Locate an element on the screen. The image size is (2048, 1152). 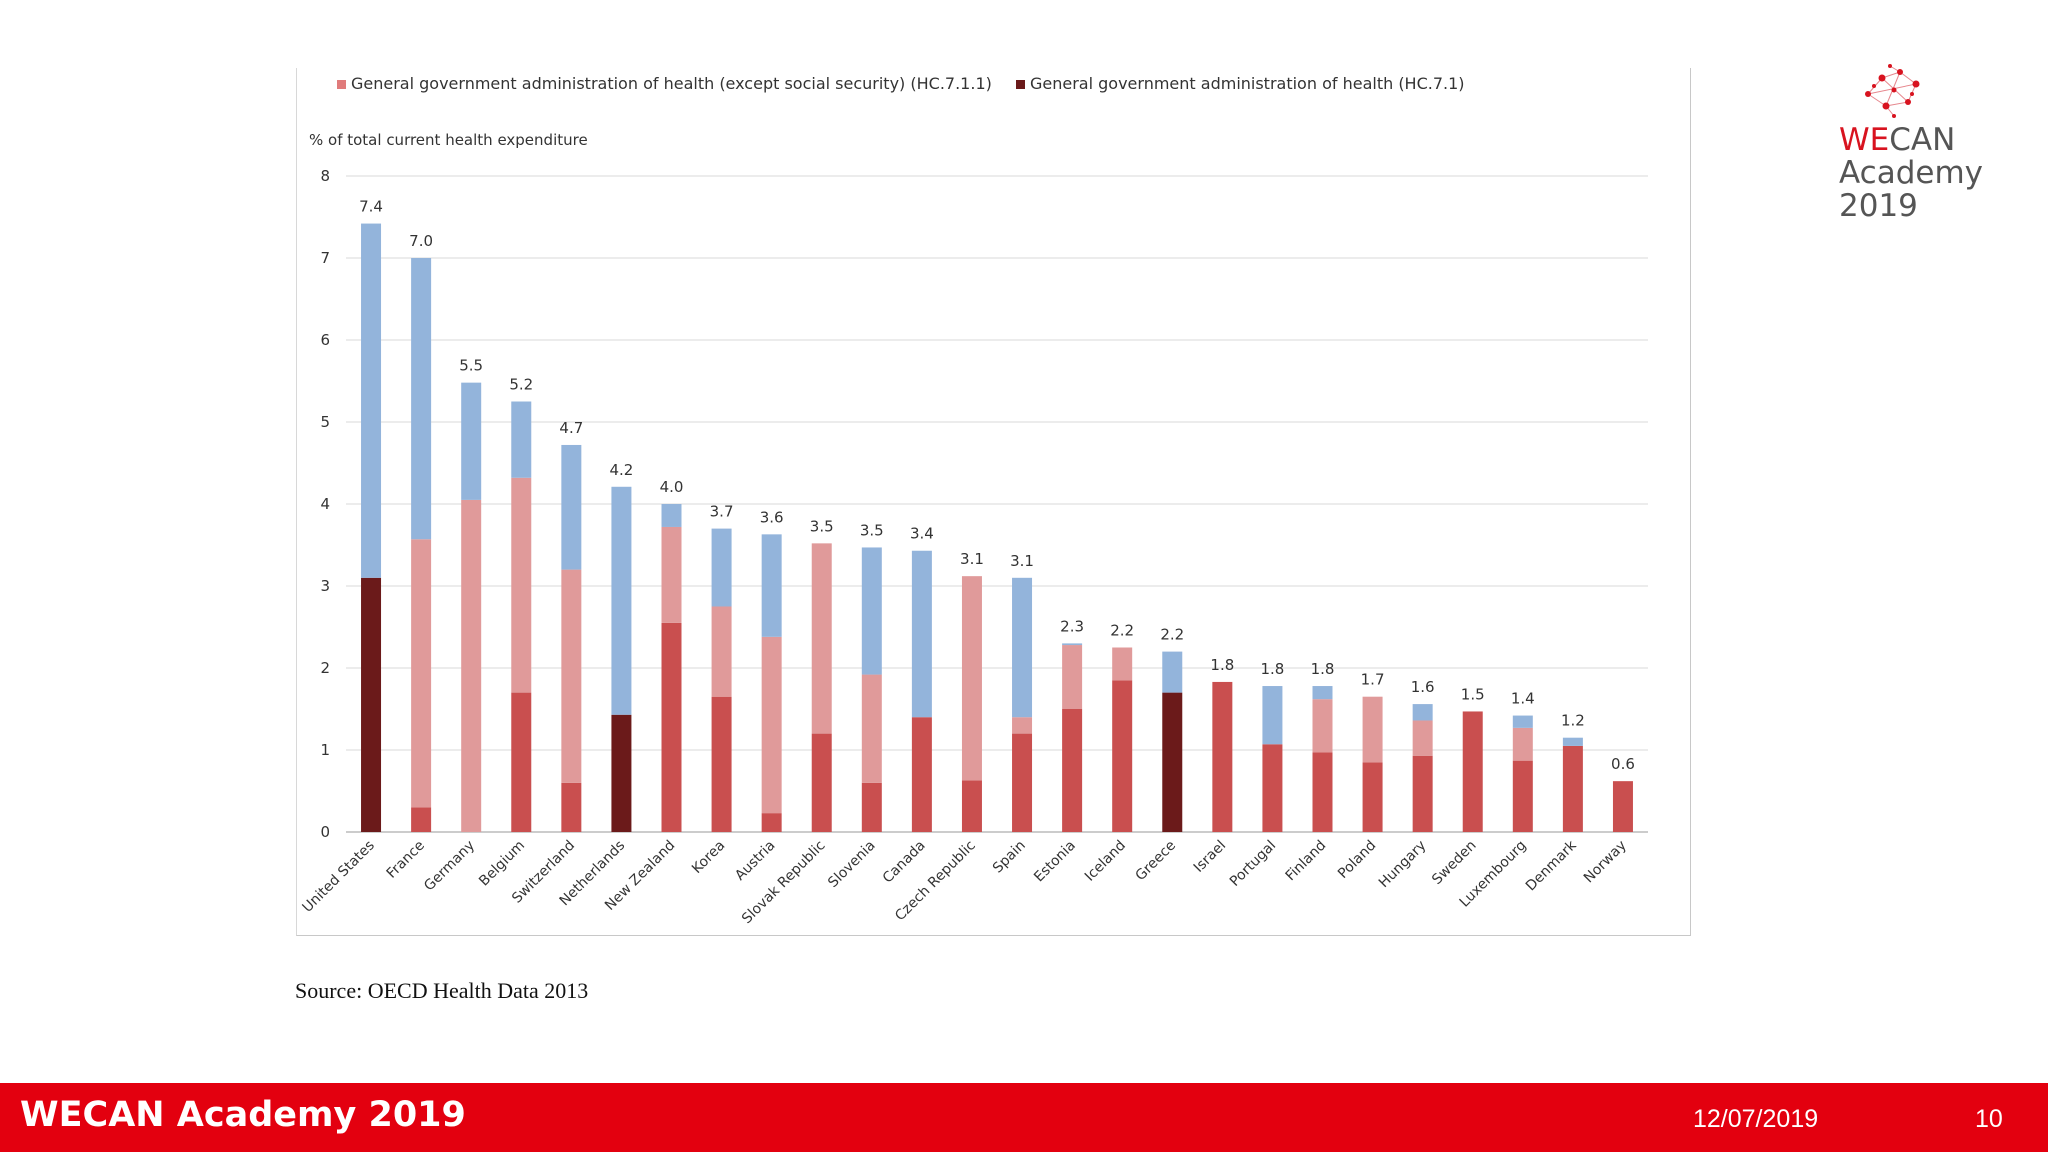
bar-value-label: 1.5 is located at coordinates (1473, 694).